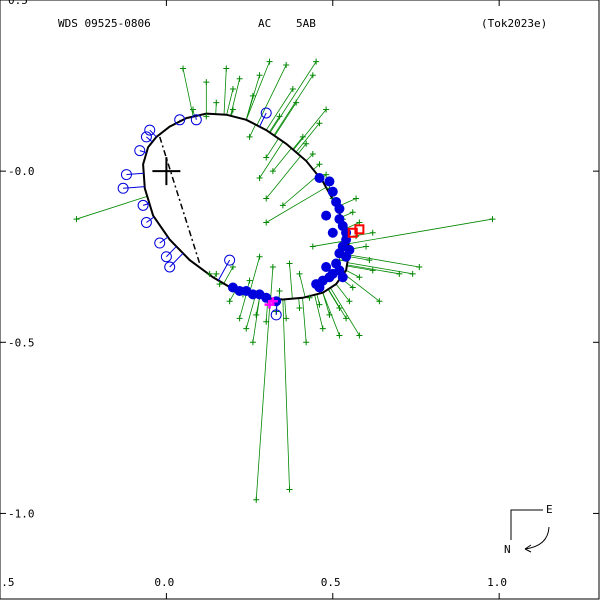 The height and width of the screenshot is (600, 600). I want to click on x-tick-label: -0.5, so click(7, 582).